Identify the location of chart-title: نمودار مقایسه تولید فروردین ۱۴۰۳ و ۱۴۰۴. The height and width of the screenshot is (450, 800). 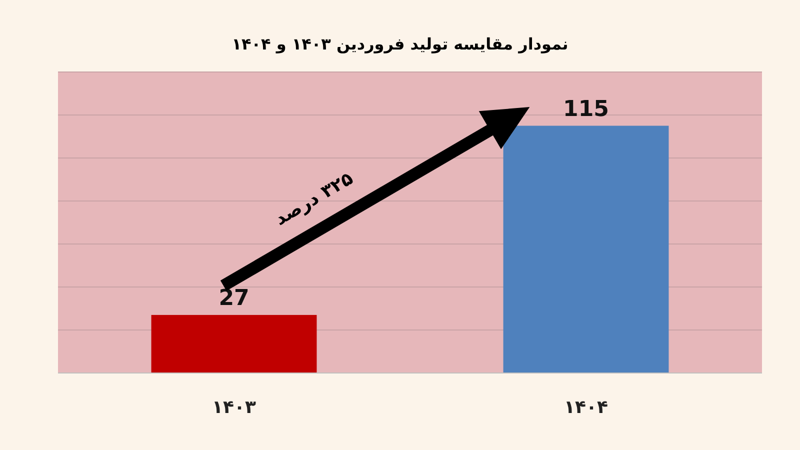
(400, 44).